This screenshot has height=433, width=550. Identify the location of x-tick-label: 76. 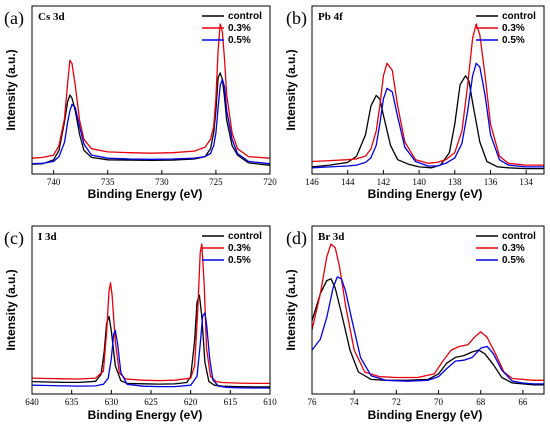
(313, 402).